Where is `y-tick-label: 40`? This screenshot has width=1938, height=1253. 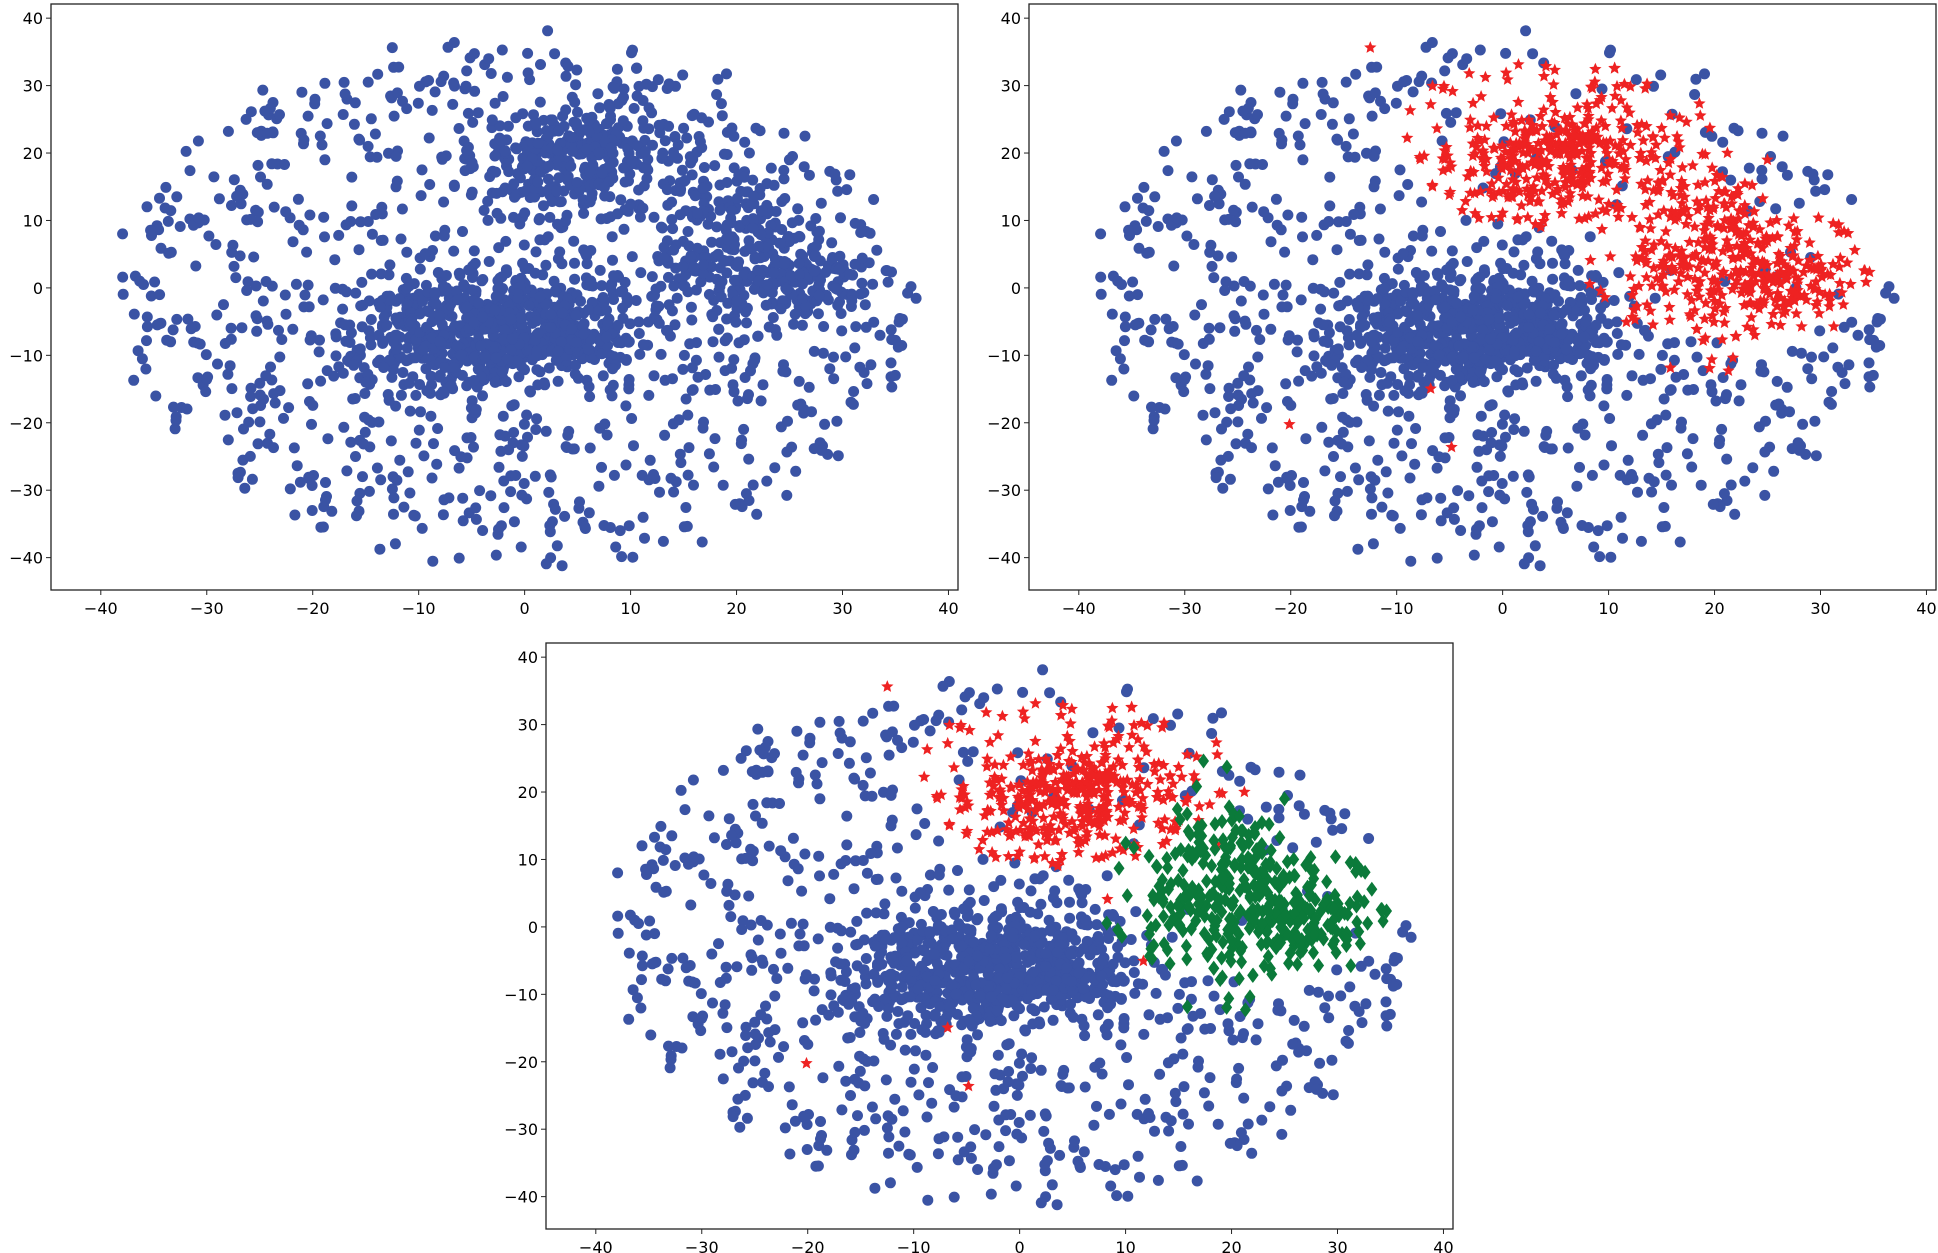
y-tick-label: 40 is located at coordinates (1011, 18).